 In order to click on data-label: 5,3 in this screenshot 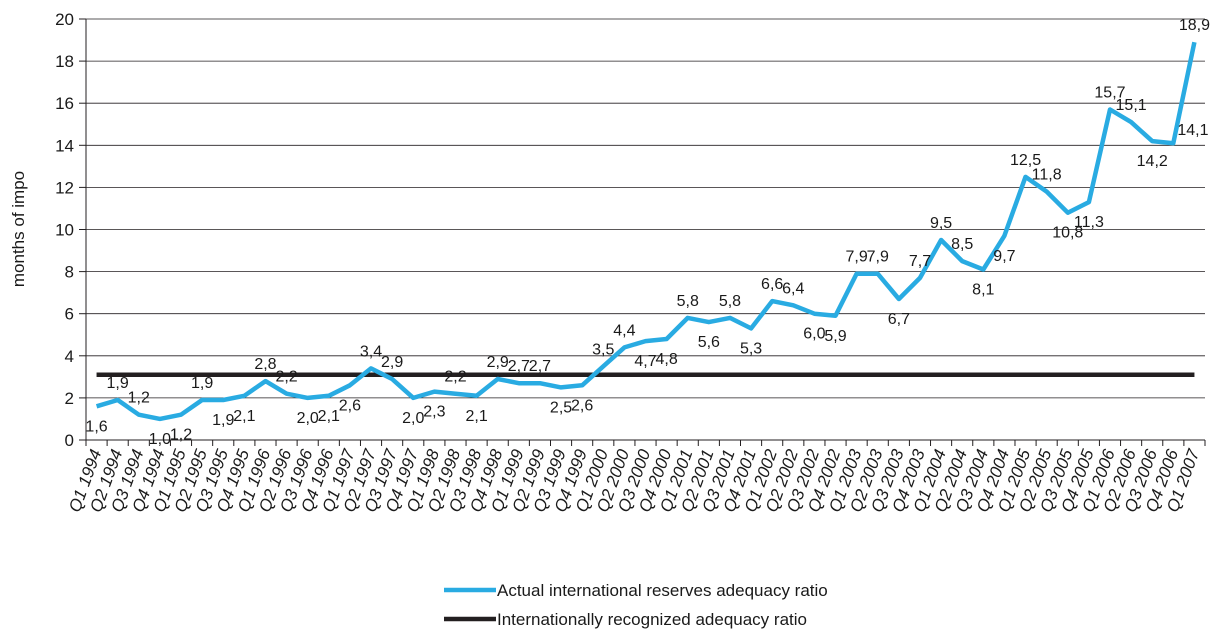, I will do `click(751, 348)`.